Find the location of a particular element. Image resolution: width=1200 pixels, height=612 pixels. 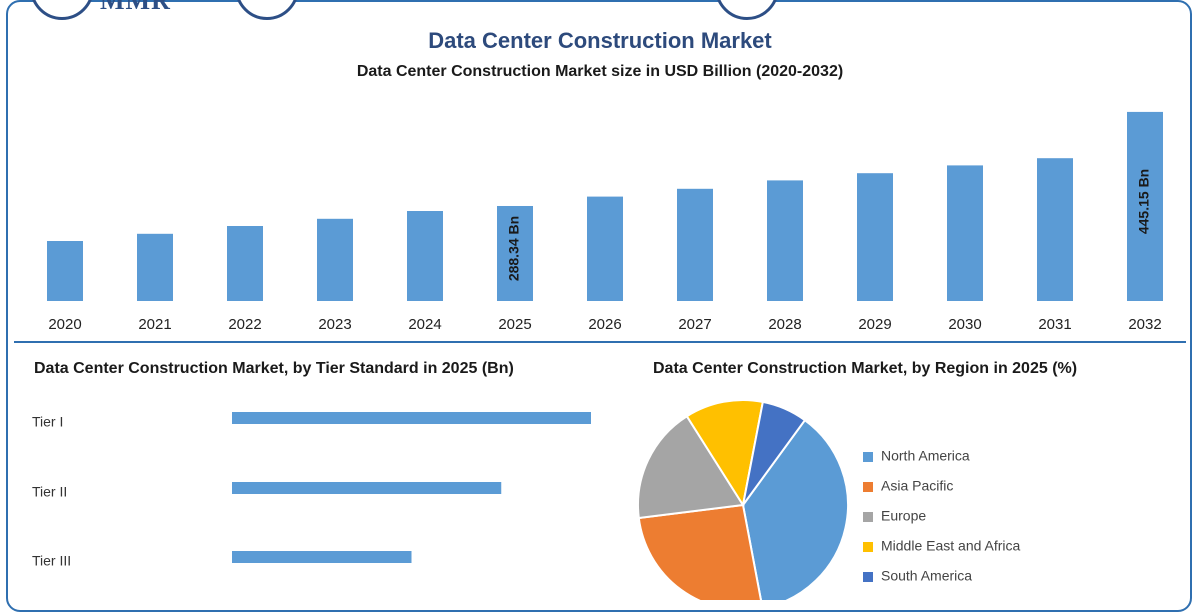

x-tick-2020: 2020 is located at coordinates (64, 324).